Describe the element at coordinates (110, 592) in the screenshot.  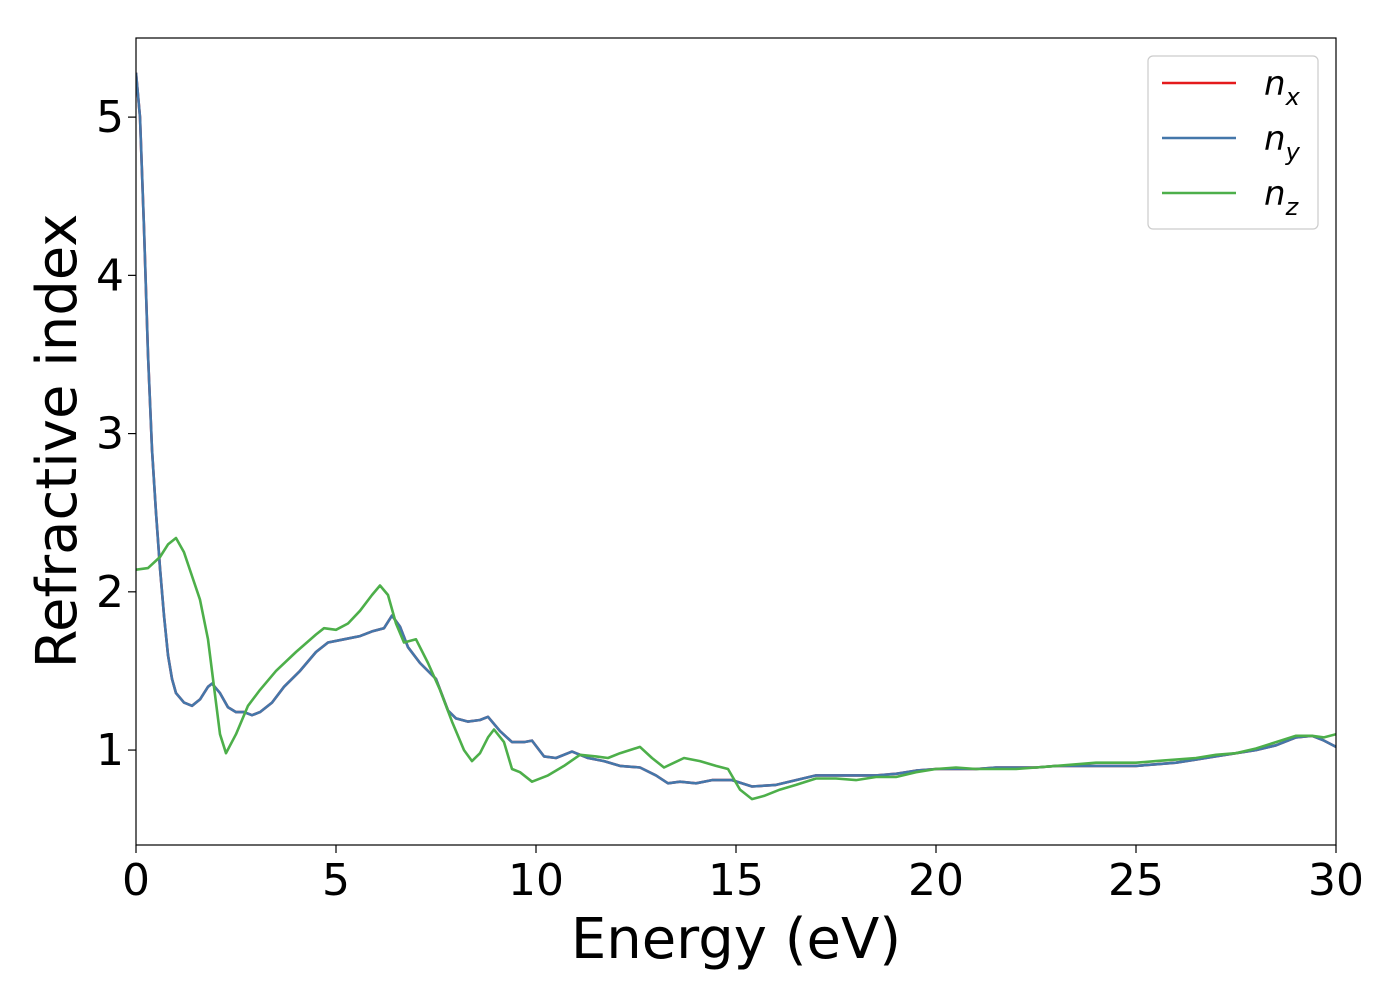
I see `y-tick-label: 2` at that location.